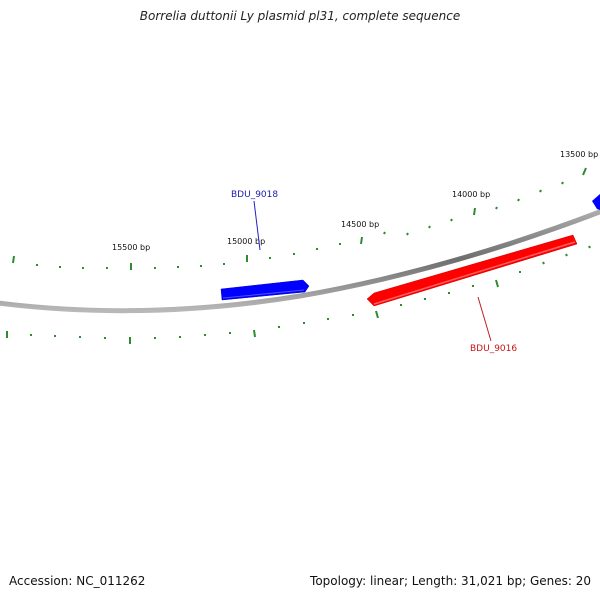 Image resolution: width=600 pixels, height=600 pixels. Describe the element at coordinates (131, 247) in the screenshot. I see `tick-label-15500: 15500 bp` at that location.